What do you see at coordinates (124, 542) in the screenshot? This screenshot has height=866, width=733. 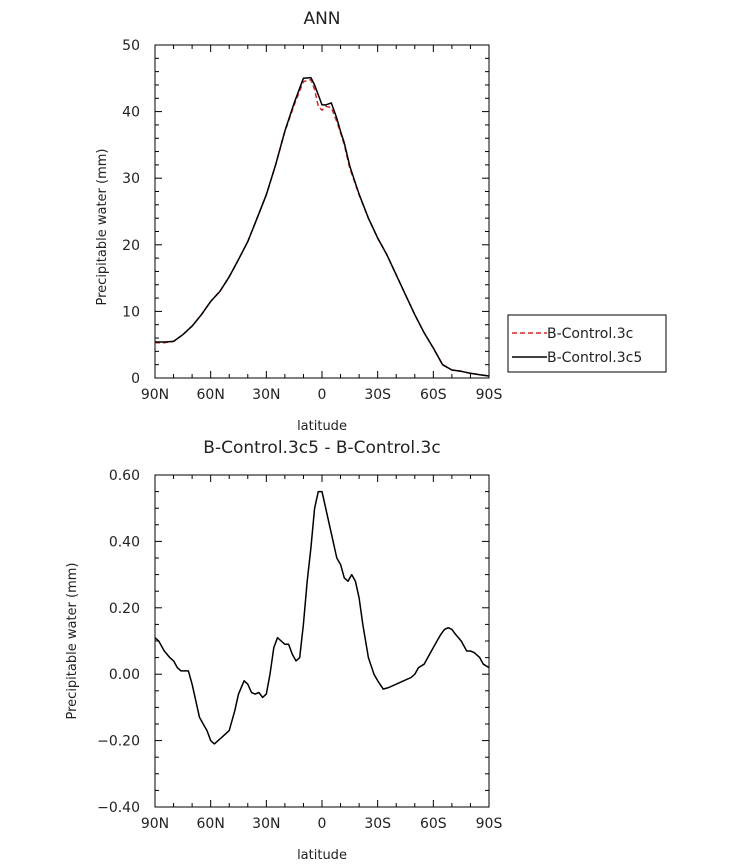 I see `y-tick-label: 0.40` at bounding box center [124, 542].